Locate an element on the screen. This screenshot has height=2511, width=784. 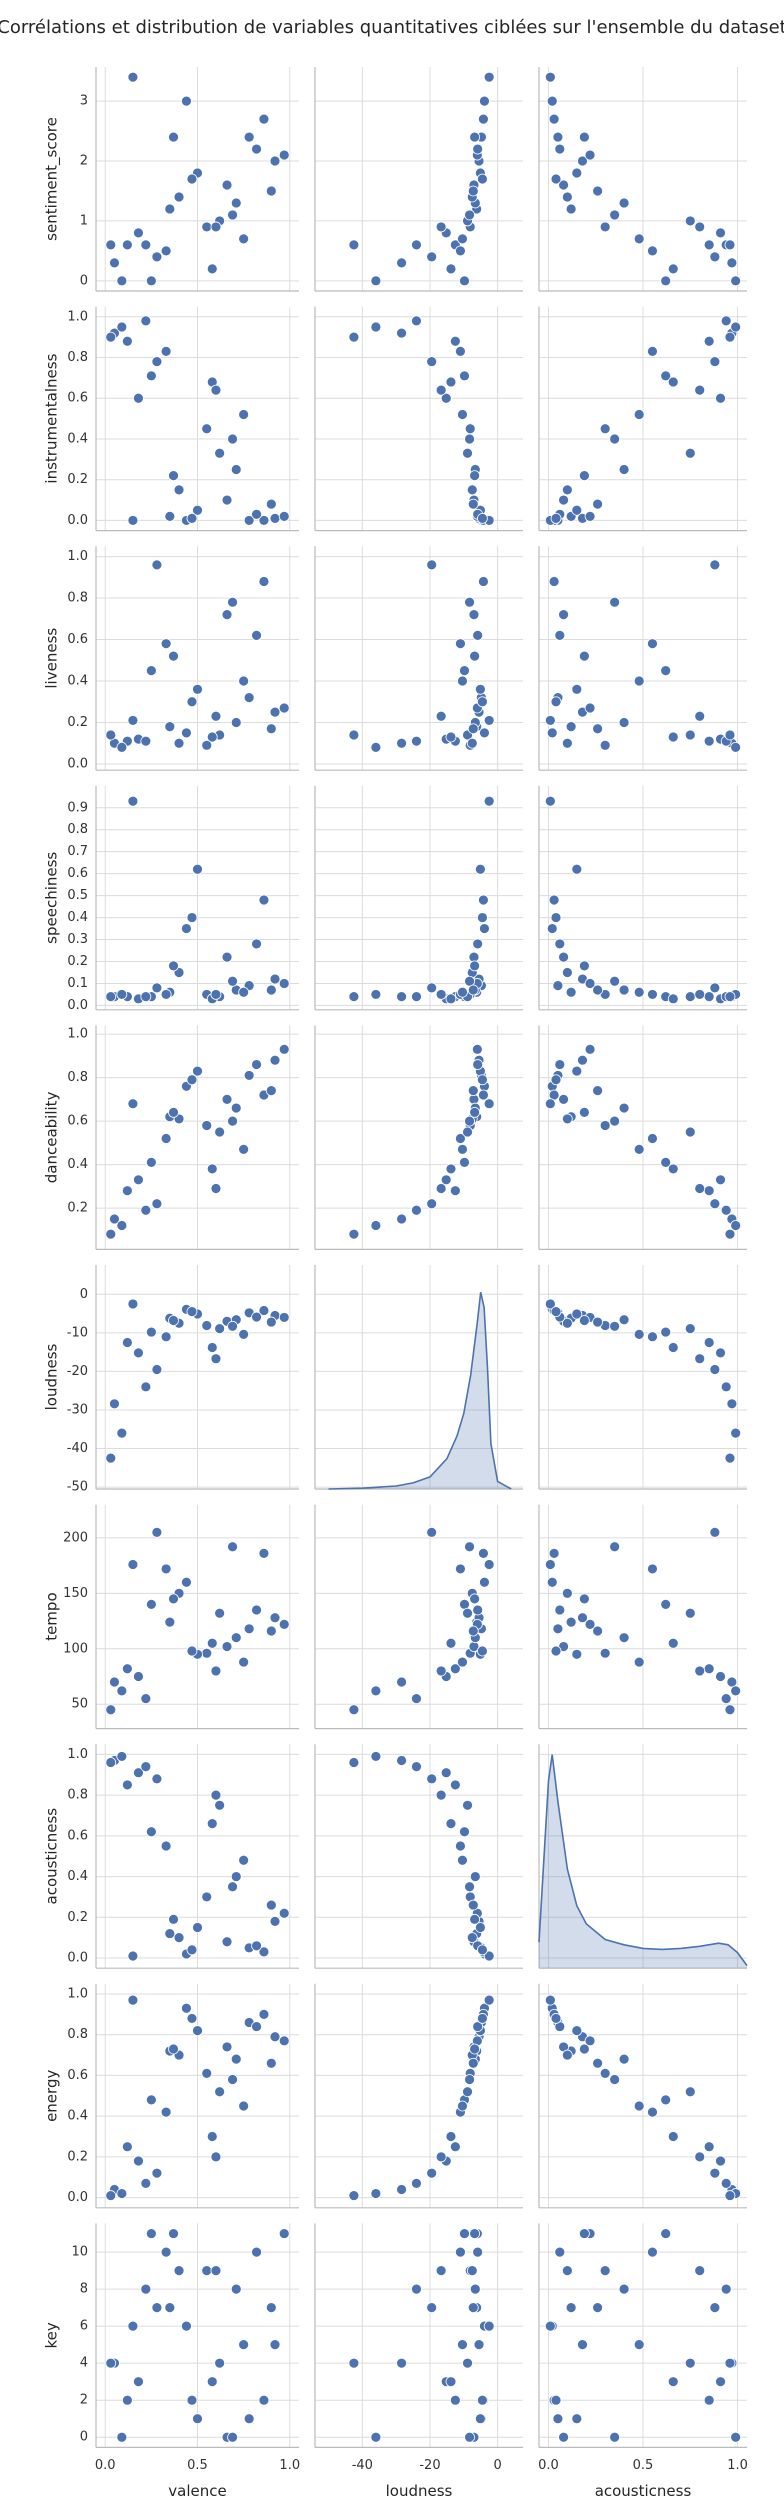
y-axis-label: instrumentalness is located at coordinates (52, 418).